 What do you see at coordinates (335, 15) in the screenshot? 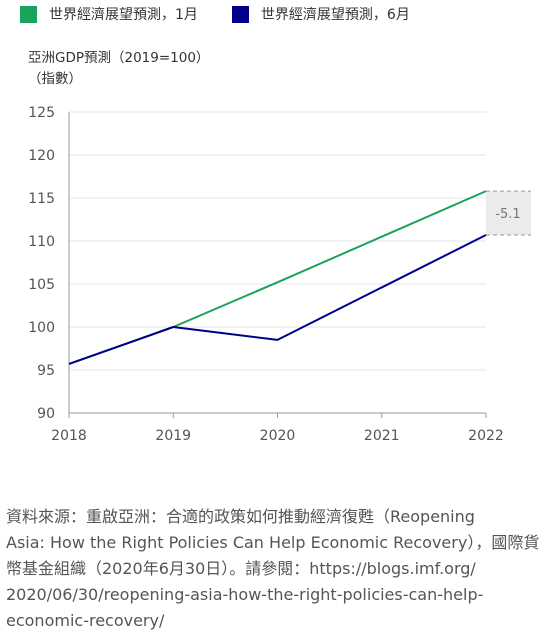
I see `legend-label-june: 世界經濟展望預測，6月` at bounding box center [335, 15].